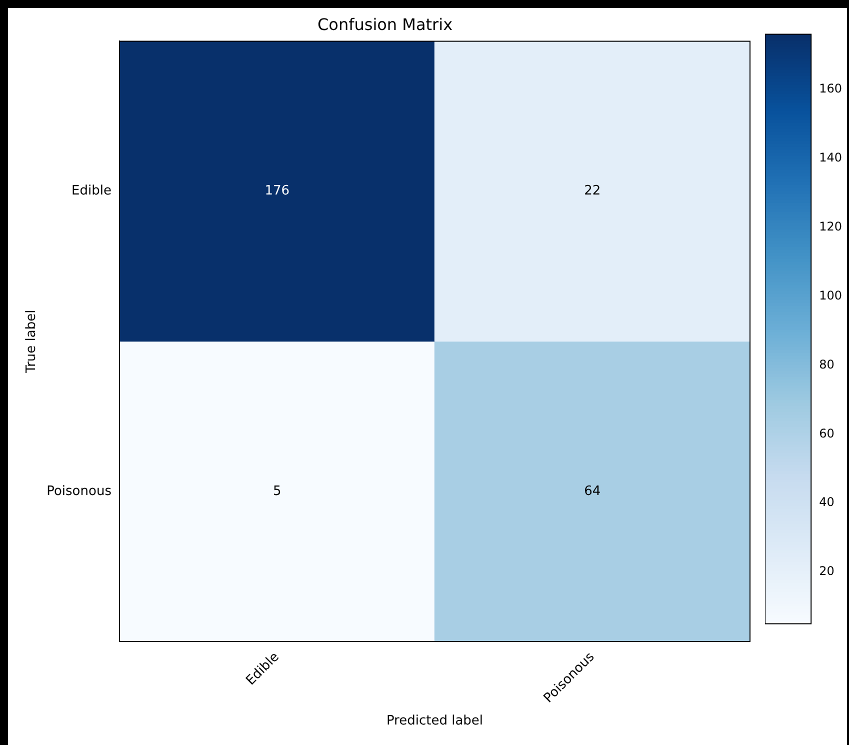 The image size is (849, 745). What do you see at coordinates (830, 226) in the screenshot?
I see `color-bar-label: 120` at bounding box center [830, 226].